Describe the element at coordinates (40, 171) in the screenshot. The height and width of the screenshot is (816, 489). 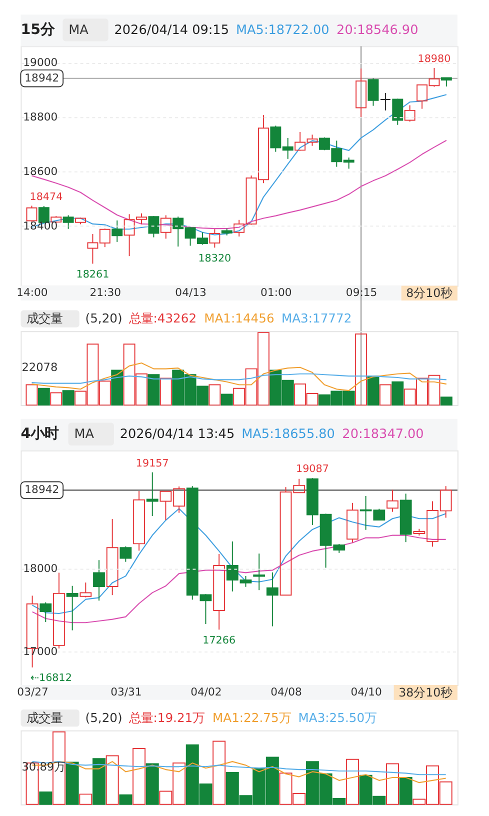
I see `y-tick-label: 18600` at that location.